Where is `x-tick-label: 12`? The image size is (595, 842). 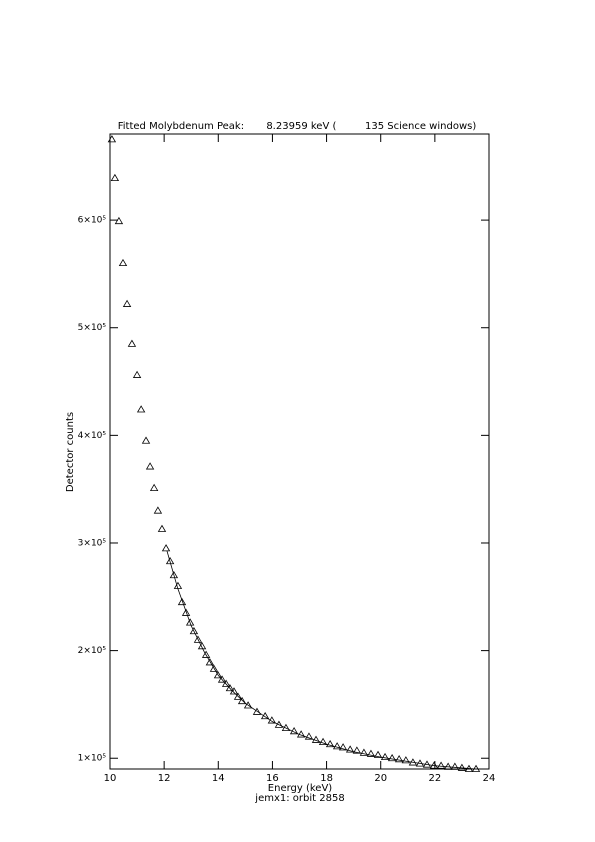
x-tick-label: 12 is located at coordinates (164, 778).